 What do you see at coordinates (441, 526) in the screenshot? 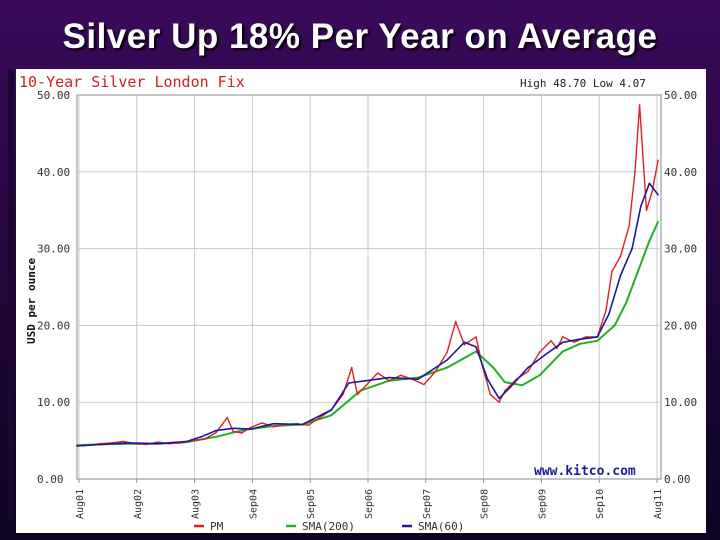
I see `legend-label: SMA(60)` at bounding box center [441, 526].